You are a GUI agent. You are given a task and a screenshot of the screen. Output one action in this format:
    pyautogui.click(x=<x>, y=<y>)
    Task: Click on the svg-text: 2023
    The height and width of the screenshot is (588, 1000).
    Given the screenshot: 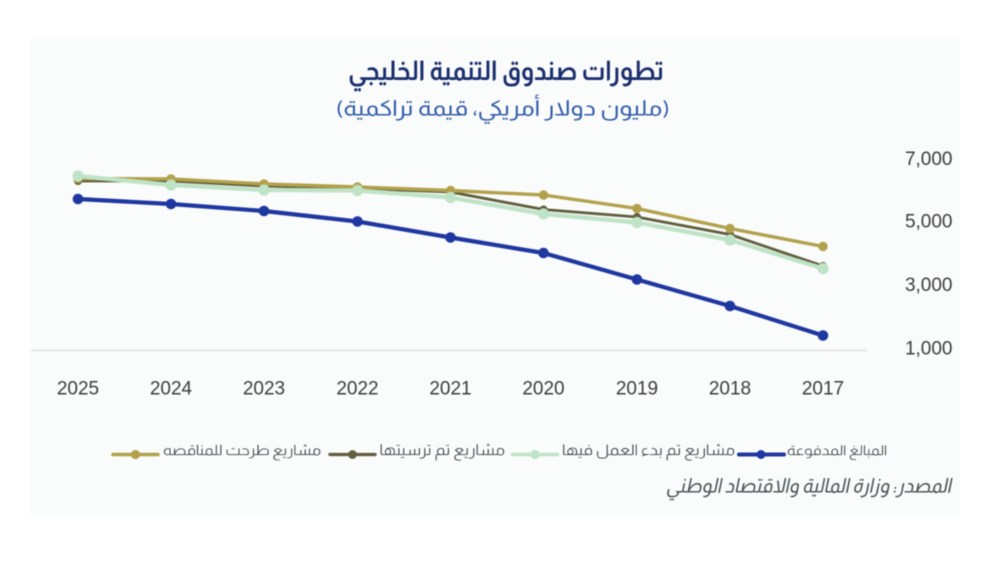 What is the action you would take?
    pyautogui.click(x=264, y=389)
    